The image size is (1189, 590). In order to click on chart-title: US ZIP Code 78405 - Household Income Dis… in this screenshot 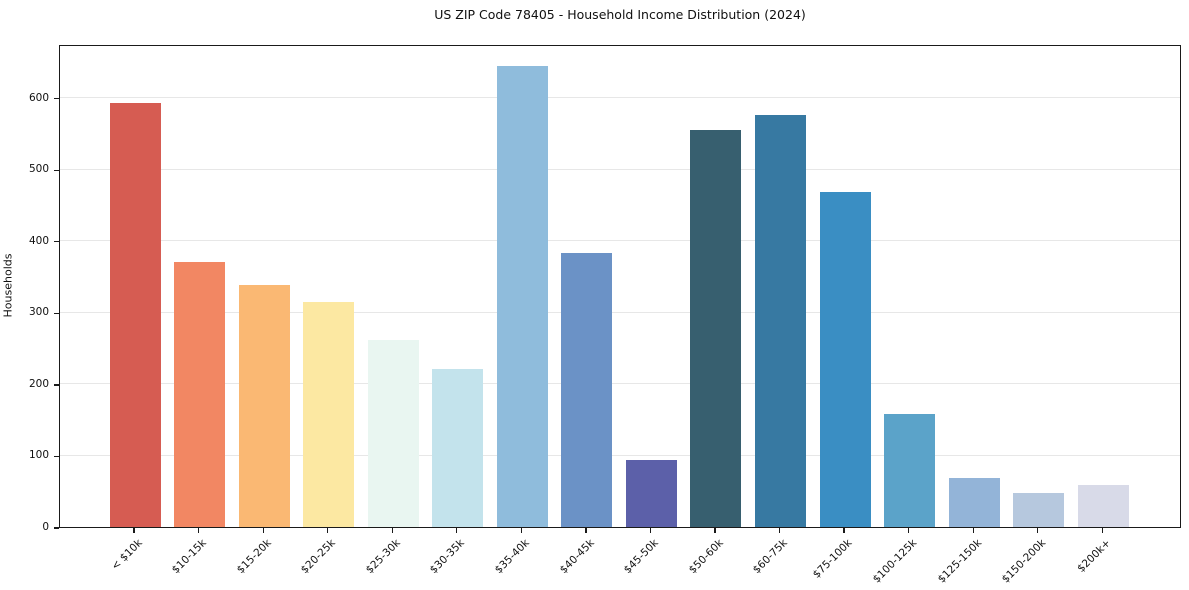, I will do `click(620, 14)`.